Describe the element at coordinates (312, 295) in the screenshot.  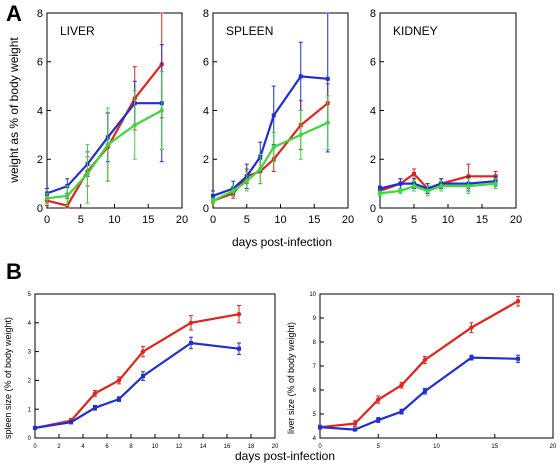
I see `y-tick-label: 10` at that location.